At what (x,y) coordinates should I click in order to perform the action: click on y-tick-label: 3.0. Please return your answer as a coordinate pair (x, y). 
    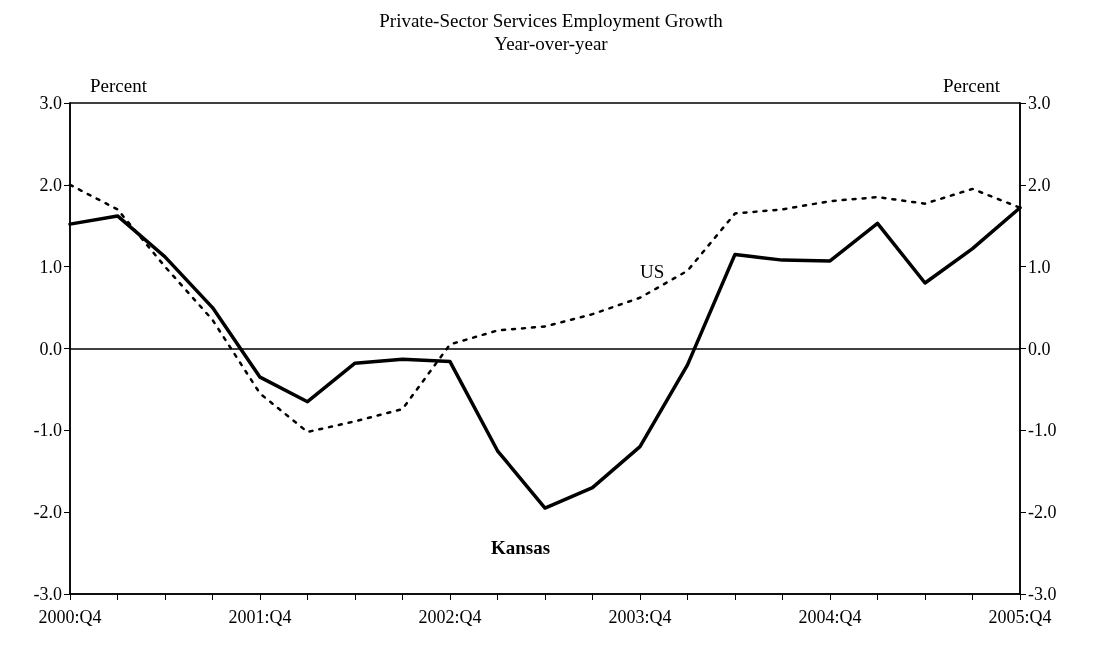
    Looking at the image, I should click on (50, 103).